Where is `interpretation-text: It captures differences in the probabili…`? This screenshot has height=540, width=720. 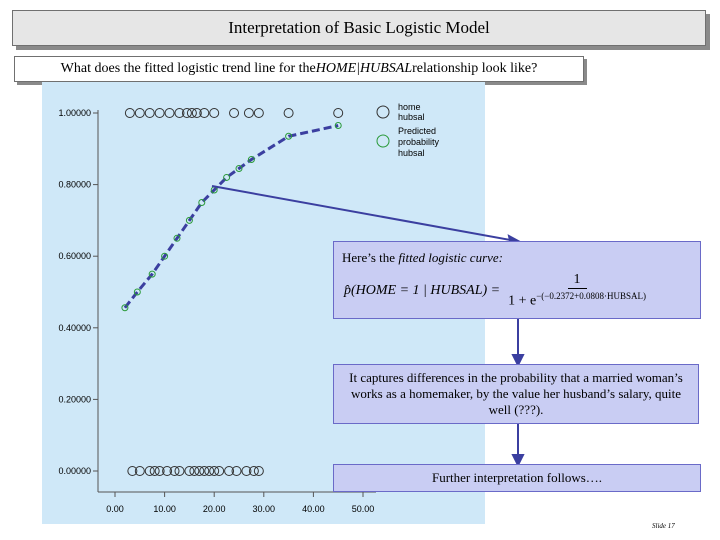
interpretation-text: It captures differences in the probabili… is located at coordinates (516, 393).